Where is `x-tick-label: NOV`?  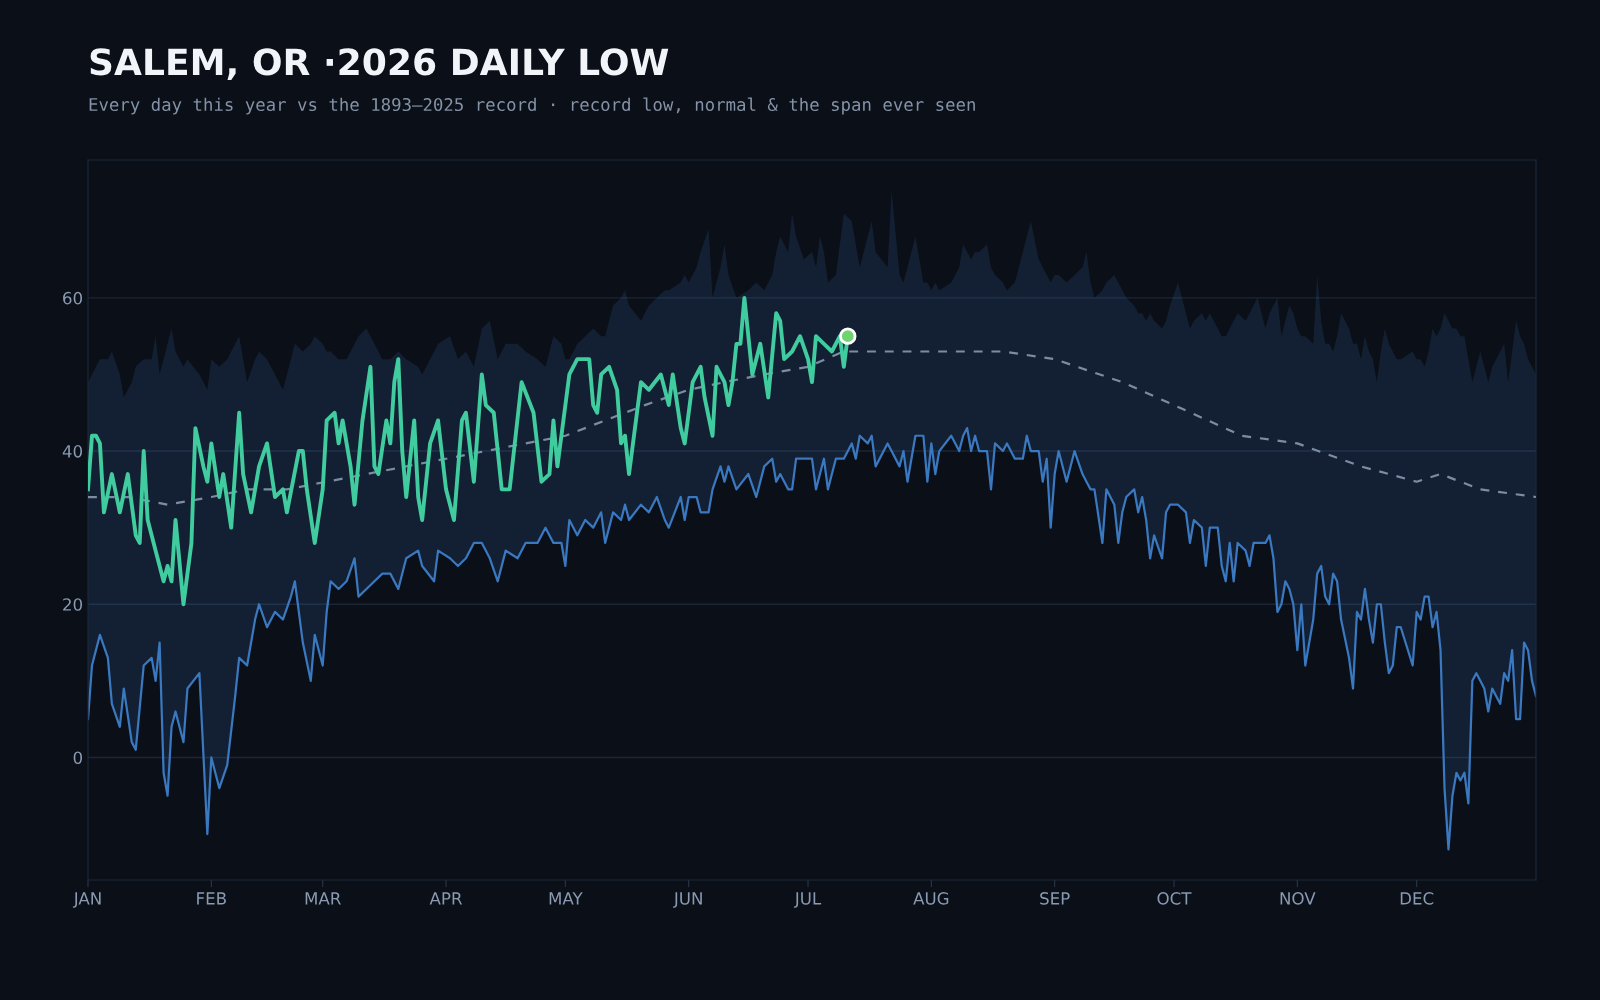
x-tick-label: NOV is located at coordinates (1298, 898).